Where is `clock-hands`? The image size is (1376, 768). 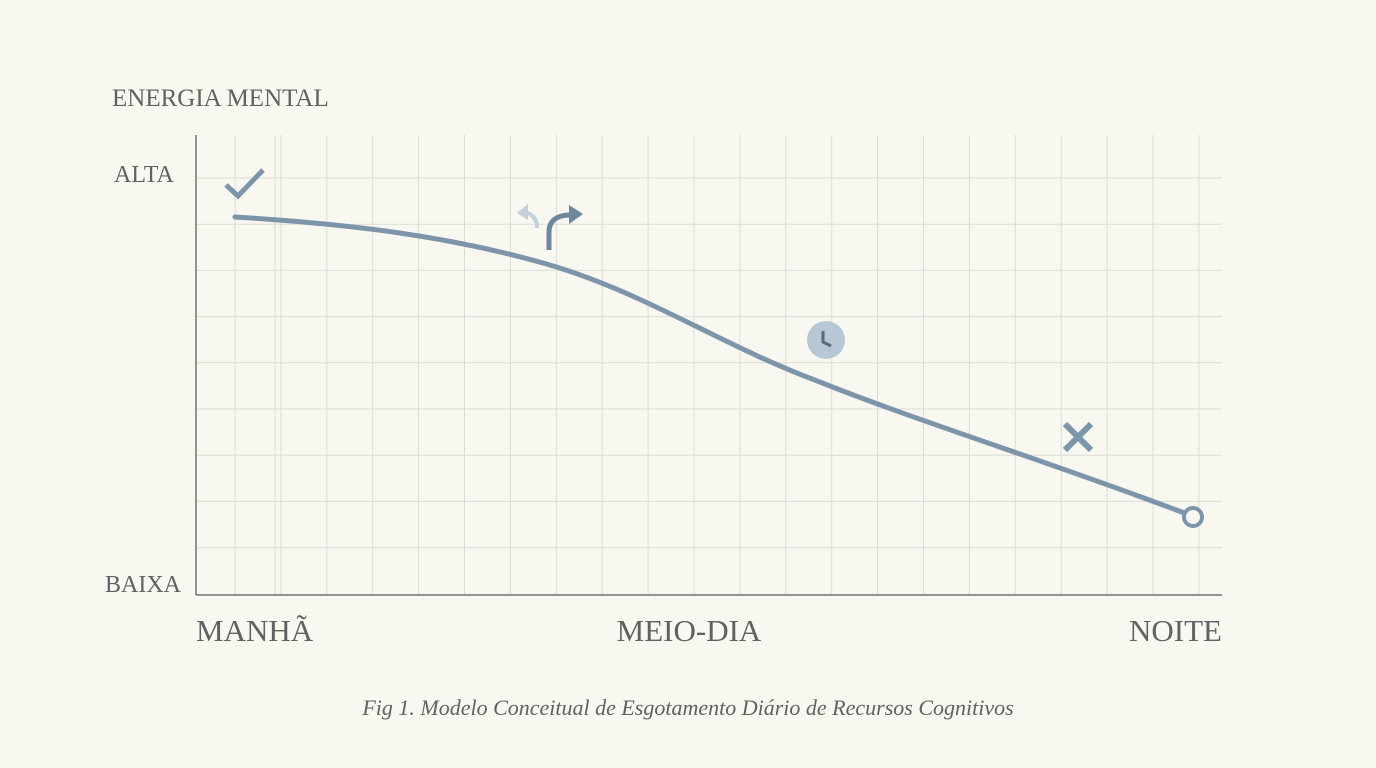
clock-hands is located at coordinates (826, 339).